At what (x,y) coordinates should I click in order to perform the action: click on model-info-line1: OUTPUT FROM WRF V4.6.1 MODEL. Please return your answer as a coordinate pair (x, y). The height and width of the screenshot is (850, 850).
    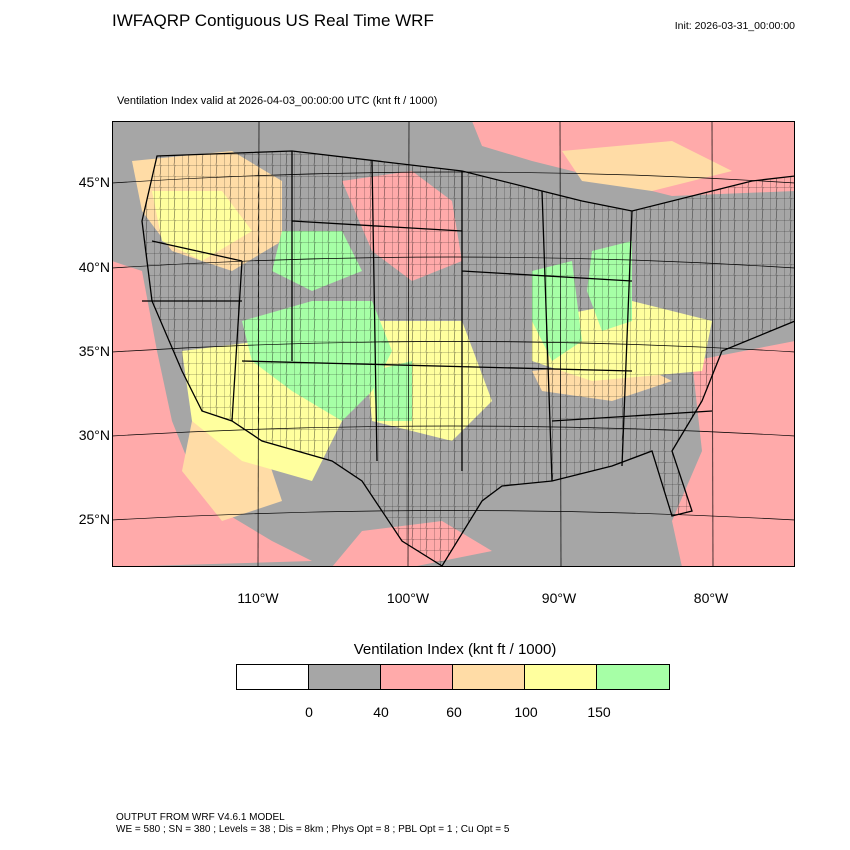
    Looking at the image, I should click on (200, 817).